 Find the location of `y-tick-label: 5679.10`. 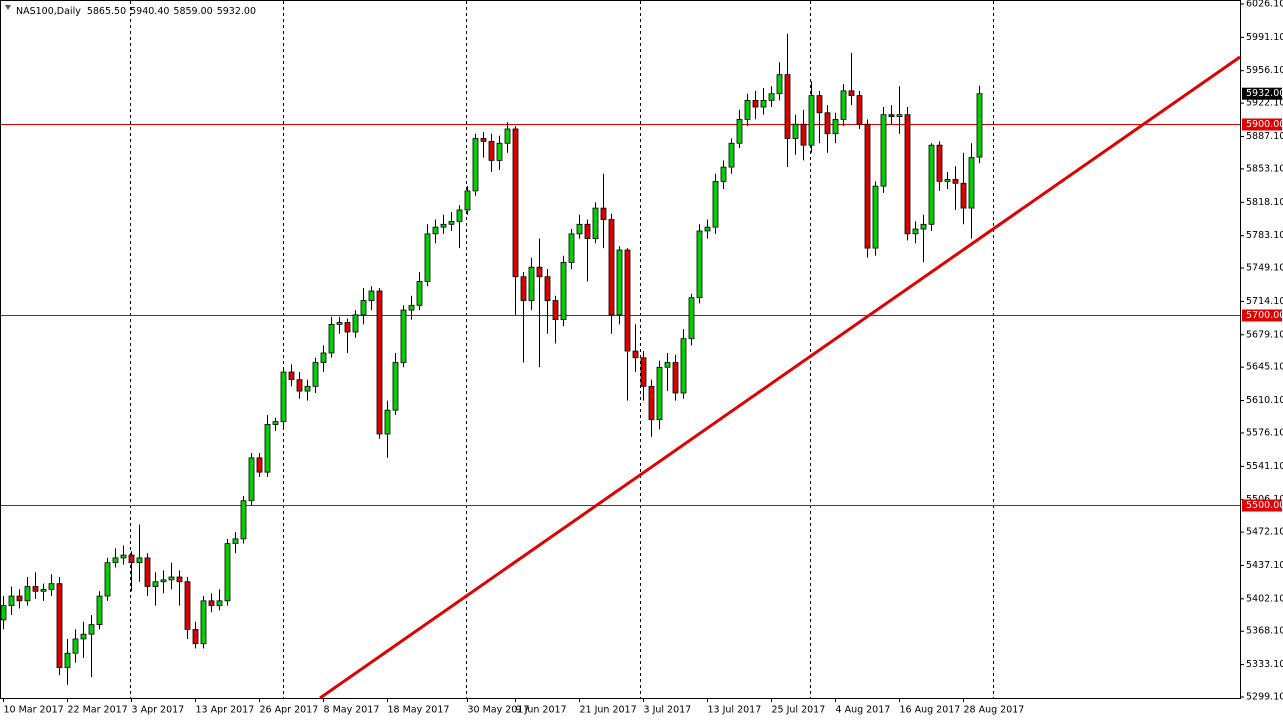

y-tick-label: 5679.10 is located at coordinates (1264, 334).